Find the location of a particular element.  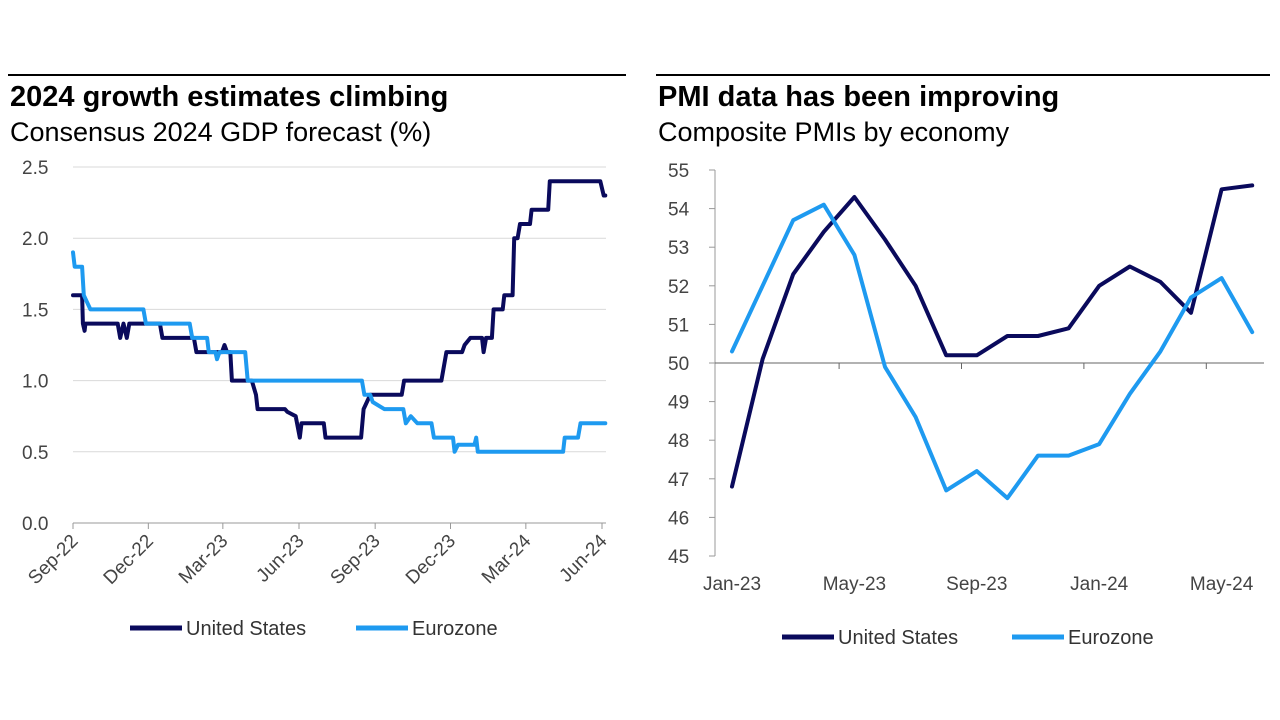

chart-title: PMI data has been improving is located at coordinates (859, 97).